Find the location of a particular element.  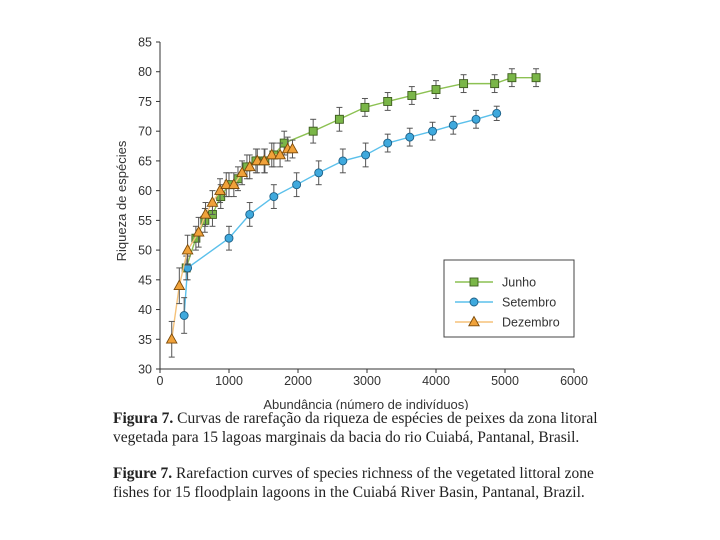

legend-marker-dezembro is located at coordinates (474, 321).